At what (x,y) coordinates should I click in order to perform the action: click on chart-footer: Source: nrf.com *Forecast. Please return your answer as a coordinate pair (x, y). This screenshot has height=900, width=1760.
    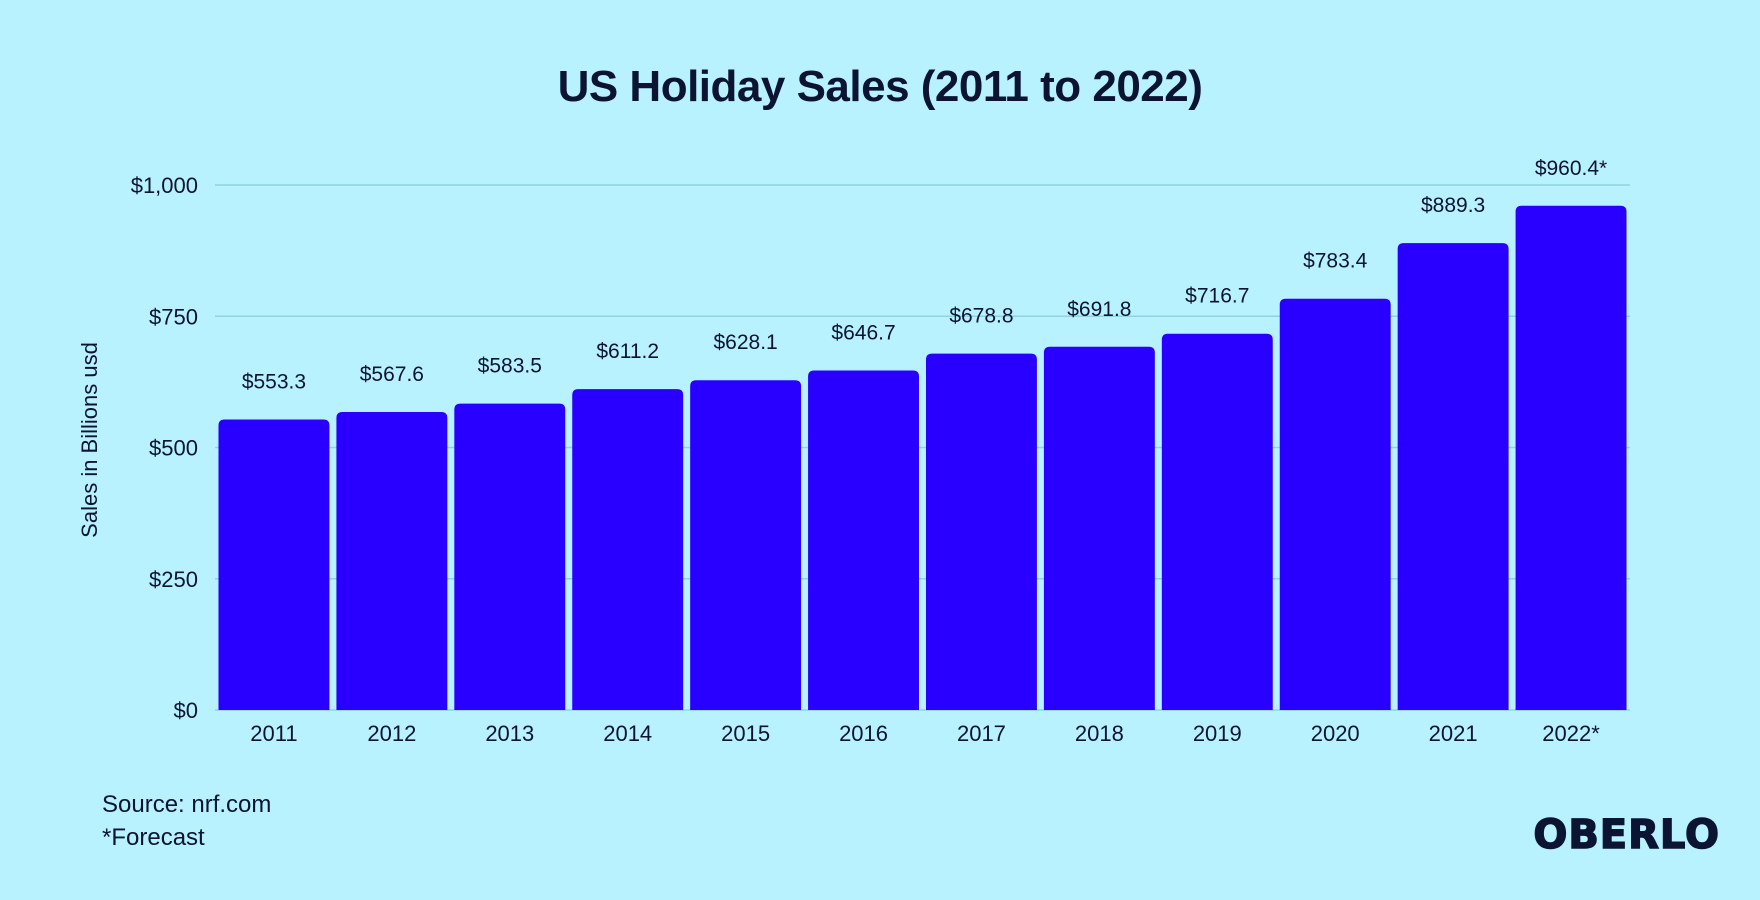
    Looking at the image, I should click on (186, 821).